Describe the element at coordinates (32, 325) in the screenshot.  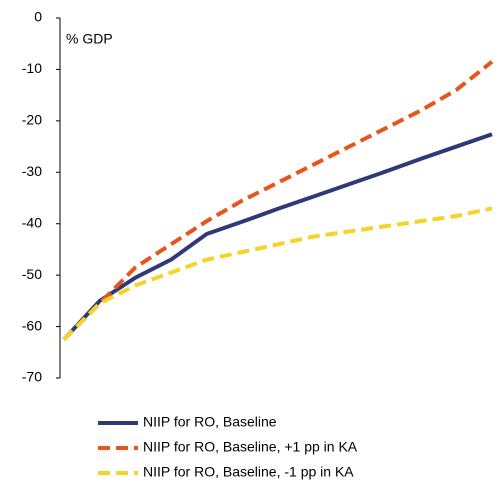
I see `y-tick-label: -60` at that location.